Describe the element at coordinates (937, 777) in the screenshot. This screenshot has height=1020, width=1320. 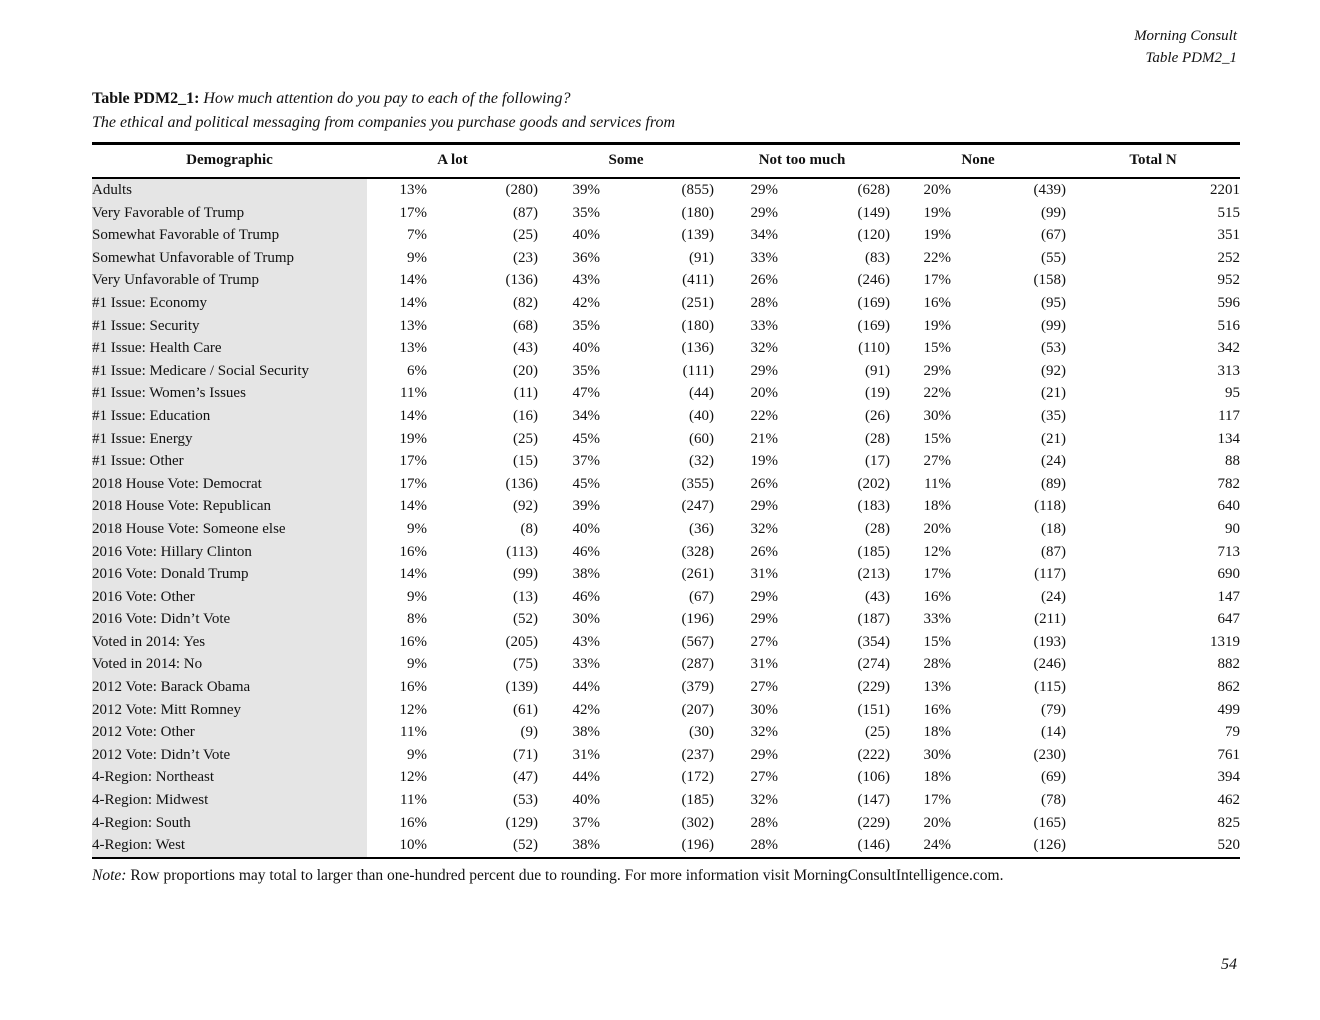
I see `none-pct-cell: 18%` at that location.